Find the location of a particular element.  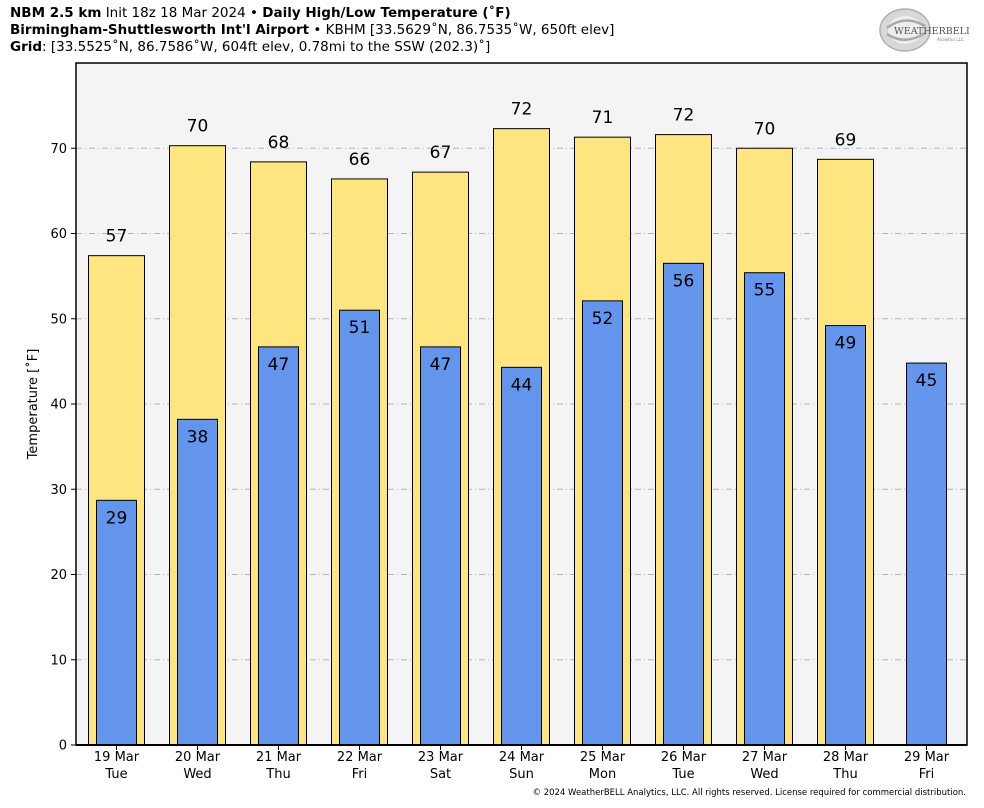

x-tick-label-date: 22 Mar is located at coordinates (360, 757).